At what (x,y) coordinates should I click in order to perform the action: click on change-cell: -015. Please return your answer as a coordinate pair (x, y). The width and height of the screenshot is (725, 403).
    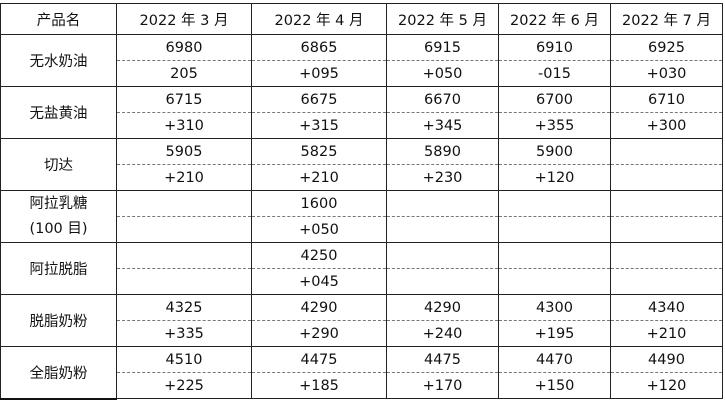
    Looking at the image, I should click on (554, 73).